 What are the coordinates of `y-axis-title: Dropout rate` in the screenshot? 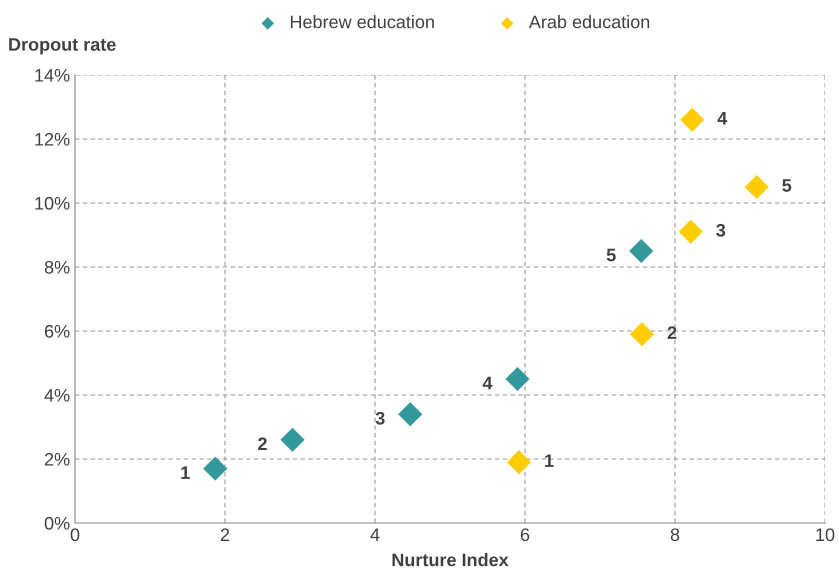 It's located at (62, 46).